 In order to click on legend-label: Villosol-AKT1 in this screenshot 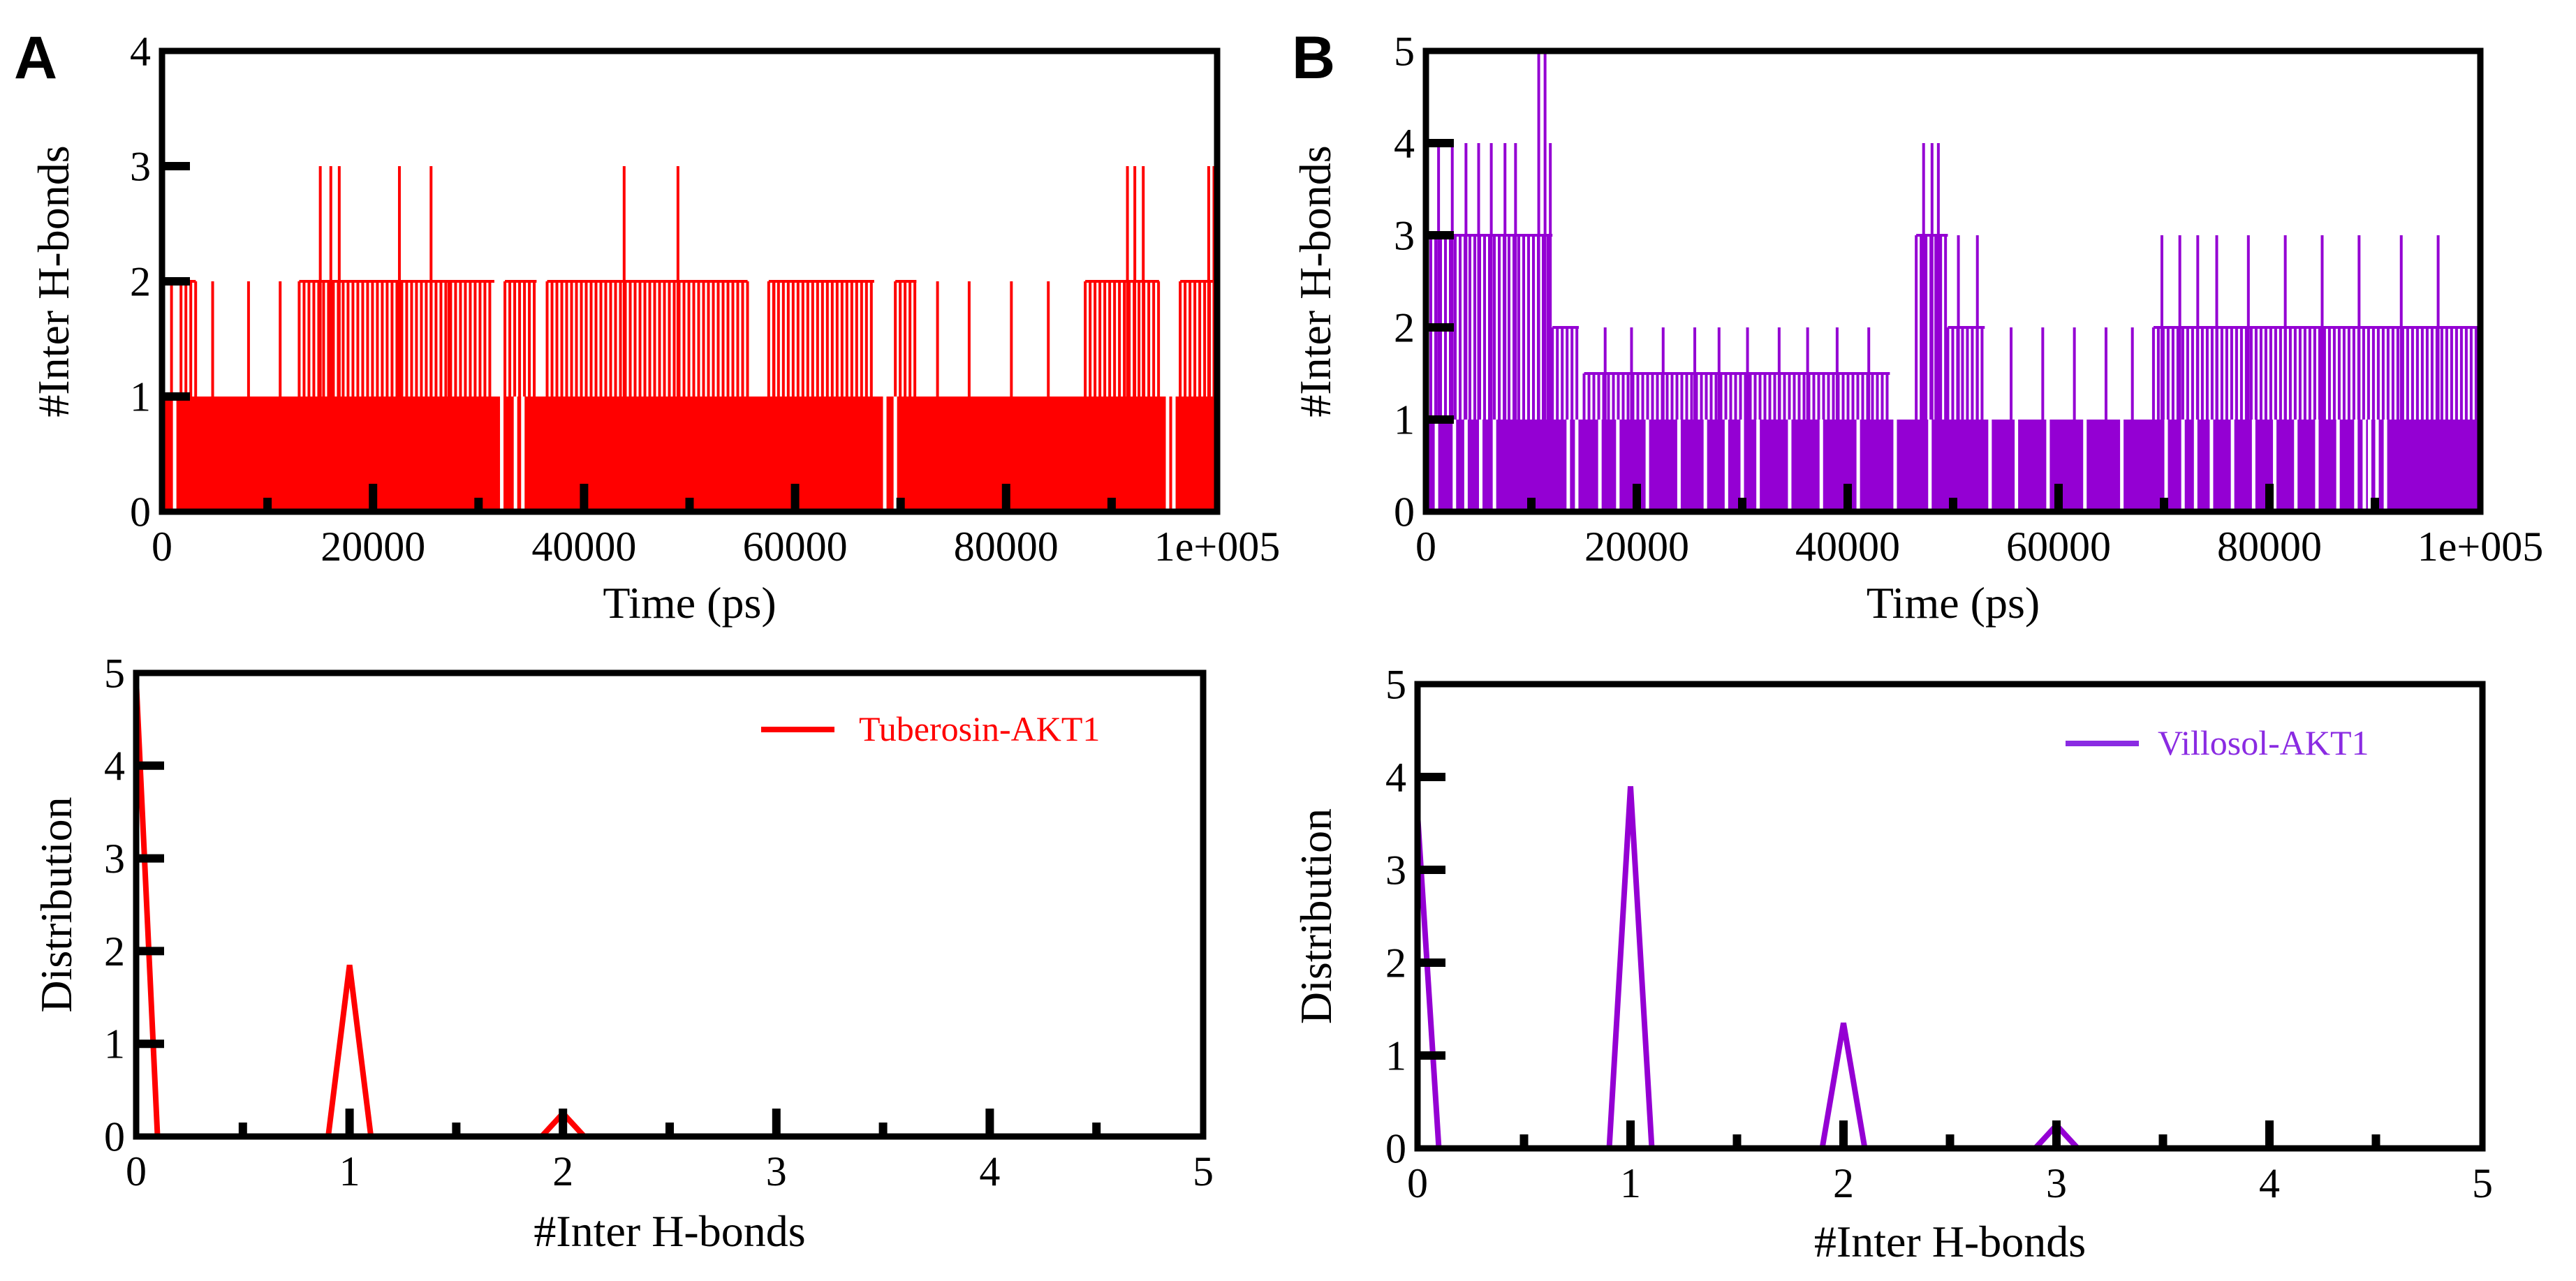, I will do `click(2263, 742)`.